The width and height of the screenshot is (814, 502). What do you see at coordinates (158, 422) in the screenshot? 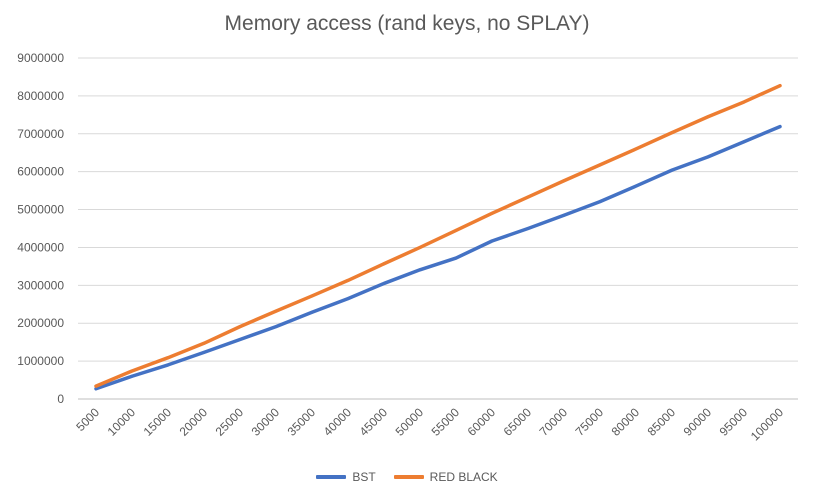
I see `x-tick-label: 15000` at bounding box center [158, 422].